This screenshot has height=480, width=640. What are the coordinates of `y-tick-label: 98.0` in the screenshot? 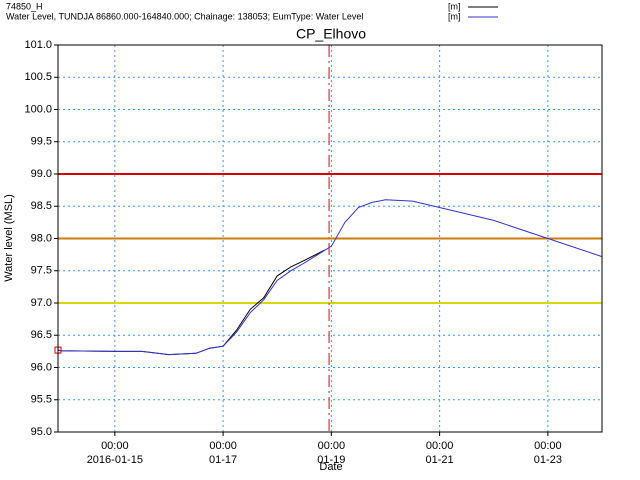 It's located at (41, 238).